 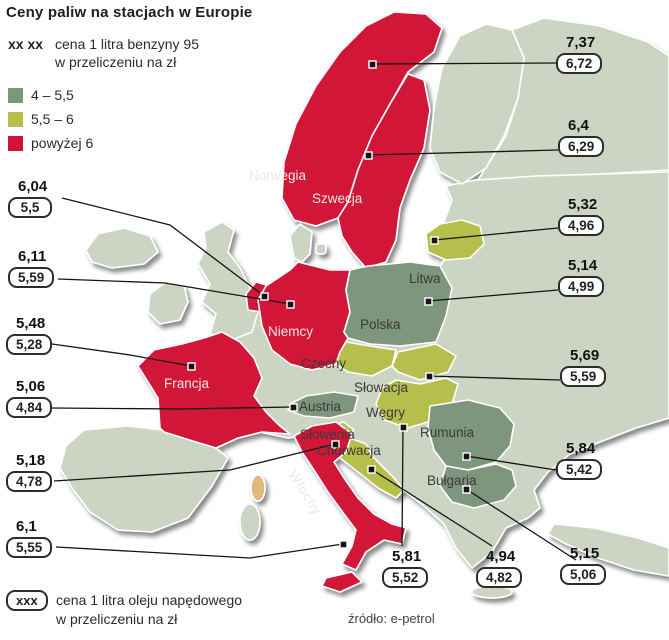 I want to click on legend-bin-low-label: 4 – 5,5, so click(x=52, y=95).